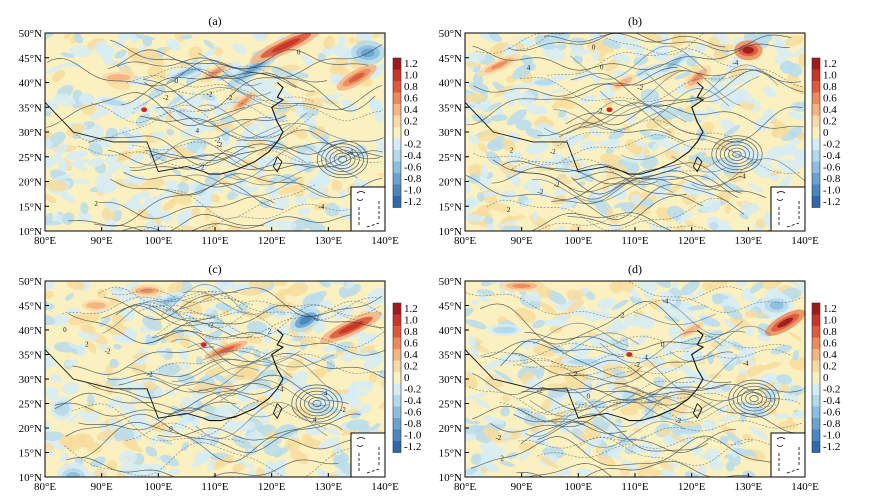  Describe the element at coordinates (450, 454) in the screenshot. I see `y-tick-label: 15°N` at that location.